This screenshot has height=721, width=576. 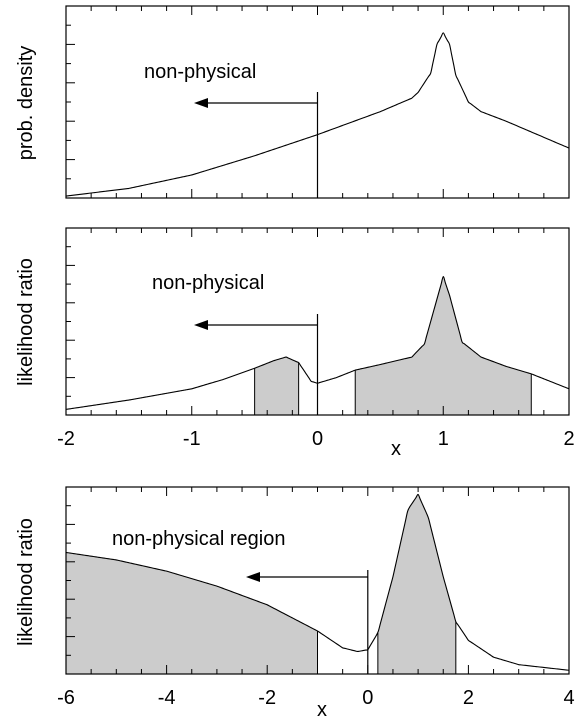 I want to click on x-tick-label: 4, so click(x=568, y=698).